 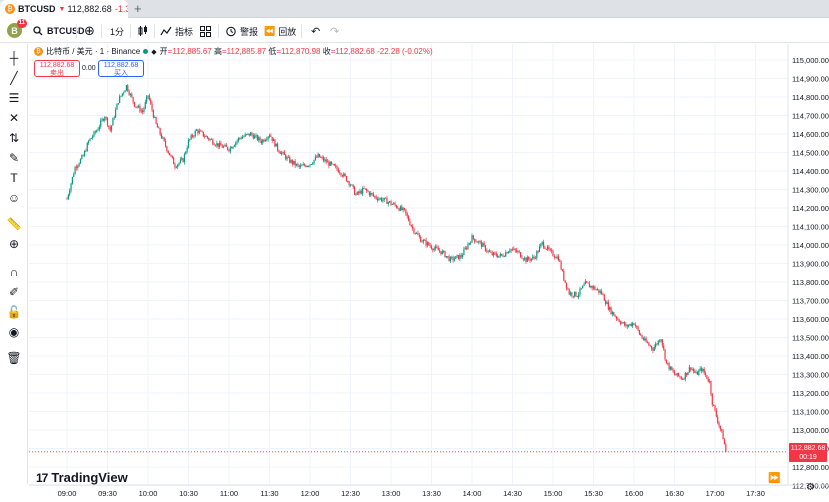 What do you see at coordinates (14, 198) in the screenshot?
I see `emoji-icon: ☺` at bounding box center [14, 198].